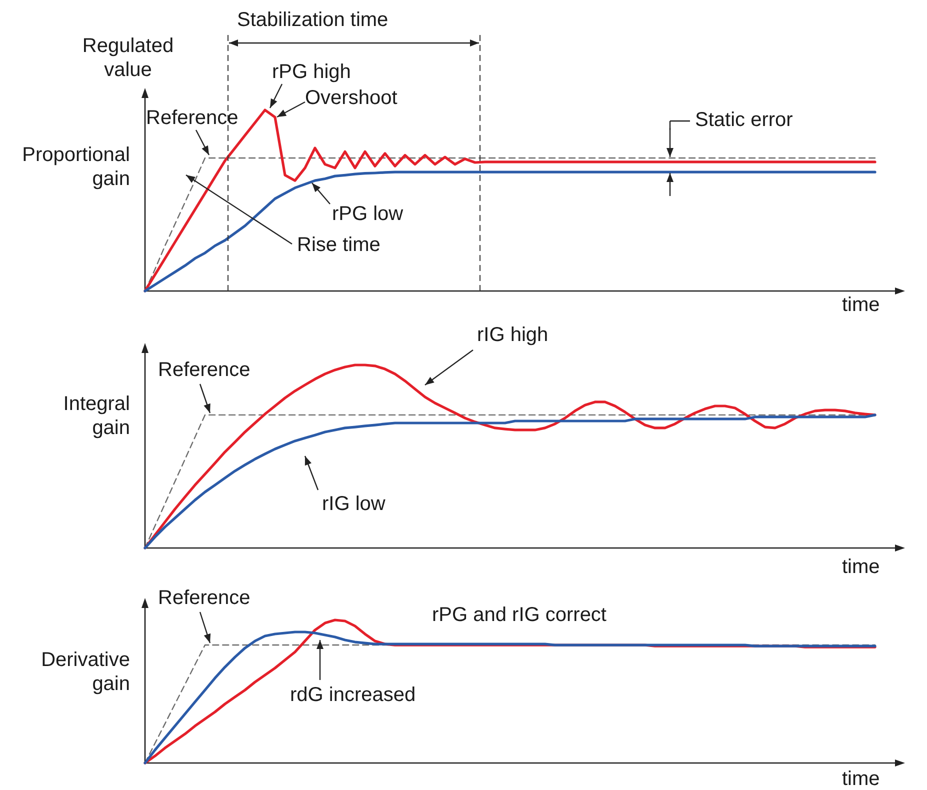  I want to click on y-axis-title: Proportional gain, so click(75, 167).